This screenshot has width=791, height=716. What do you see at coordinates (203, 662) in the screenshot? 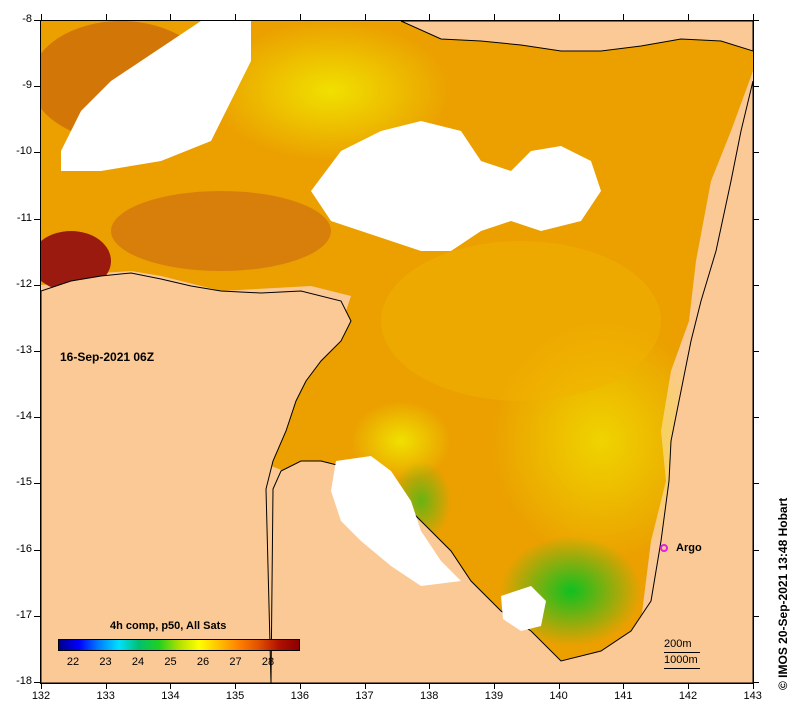
I see `colorbar-tick-label: 26` at bounding box center [203, 662].